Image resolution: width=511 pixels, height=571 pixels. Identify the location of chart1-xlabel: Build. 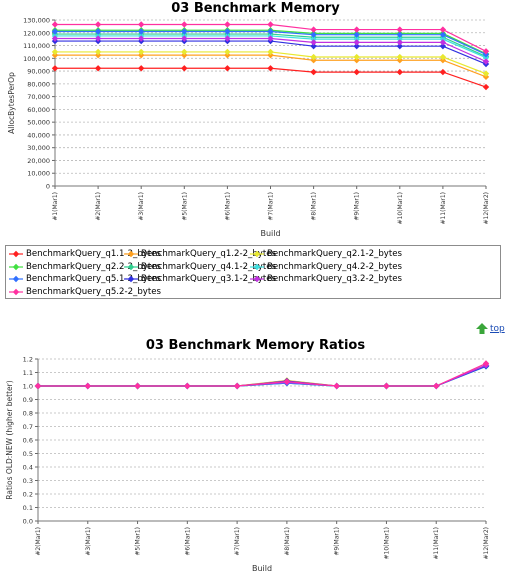
(270, 233).